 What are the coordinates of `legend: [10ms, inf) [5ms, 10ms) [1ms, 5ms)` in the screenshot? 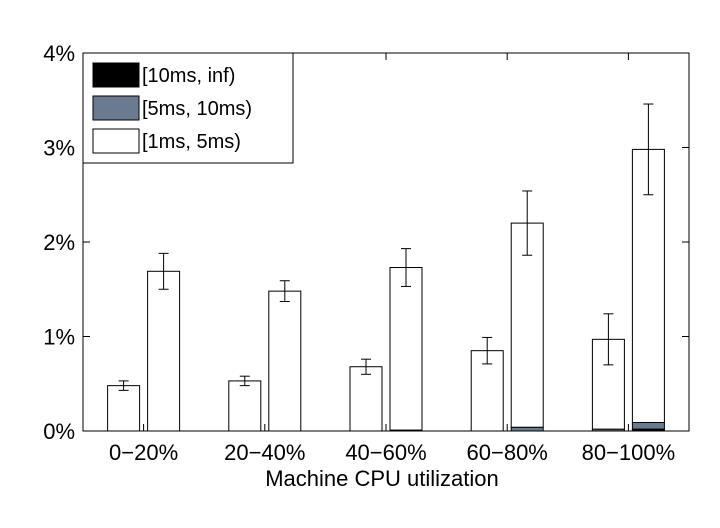 It's located at (188, 108).